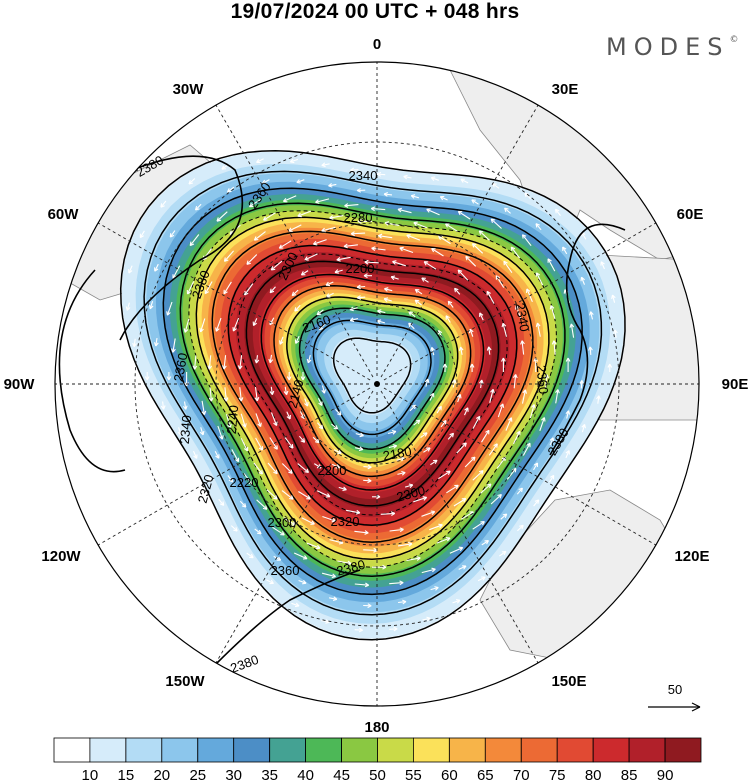 Image resolution: width=750 pixels, height=782 pixels. Describe the element at coordinates (197, 774) in the screenshot. I see `colorbar-tick-label: 25` at that location.